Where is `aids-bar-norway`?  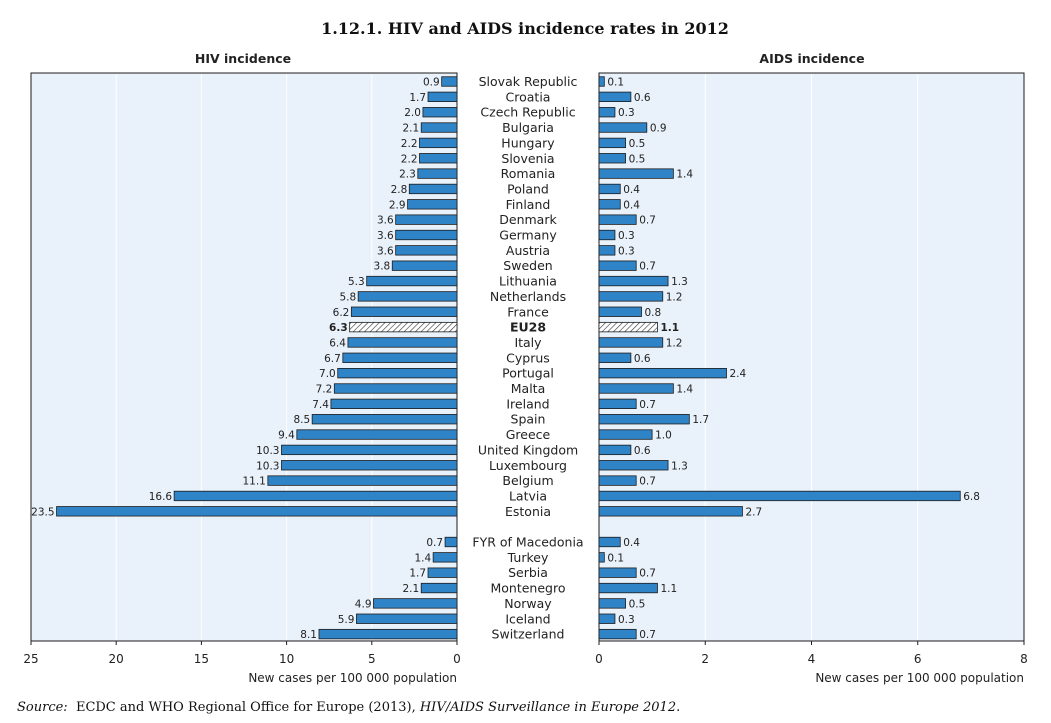 aids-bar-norway is located at coordinates (612, 603).